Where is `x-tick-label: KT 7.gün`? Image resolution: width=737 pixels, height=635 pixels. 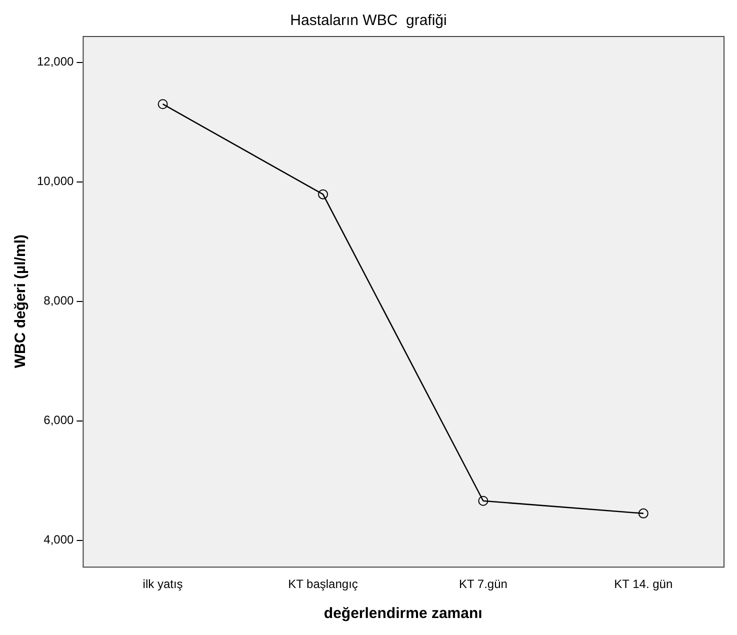
x-tick-label: KT 7.gün is located at coordinates (483, 584).